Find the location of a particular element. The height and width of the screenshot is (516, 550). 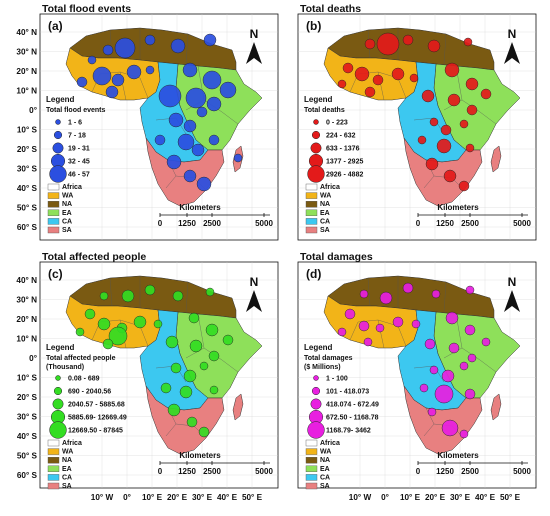

panel-title: Total damages is located at coordinates (336, 257).